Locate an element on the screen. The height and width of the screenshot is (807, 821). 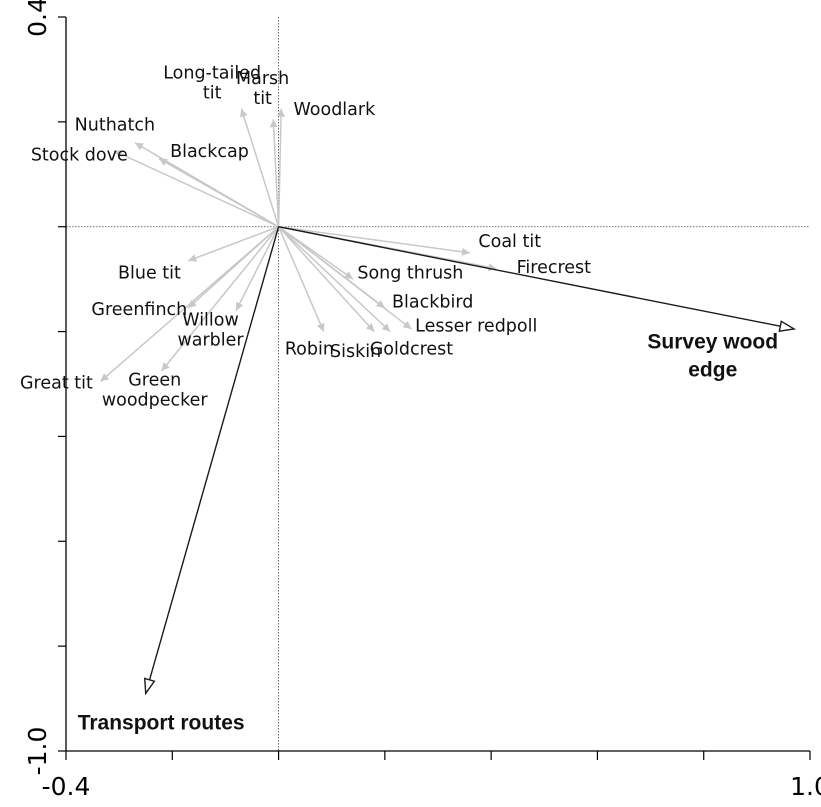
species-label-greenfinch: Greenfinch is located at coordinates (139, 310).